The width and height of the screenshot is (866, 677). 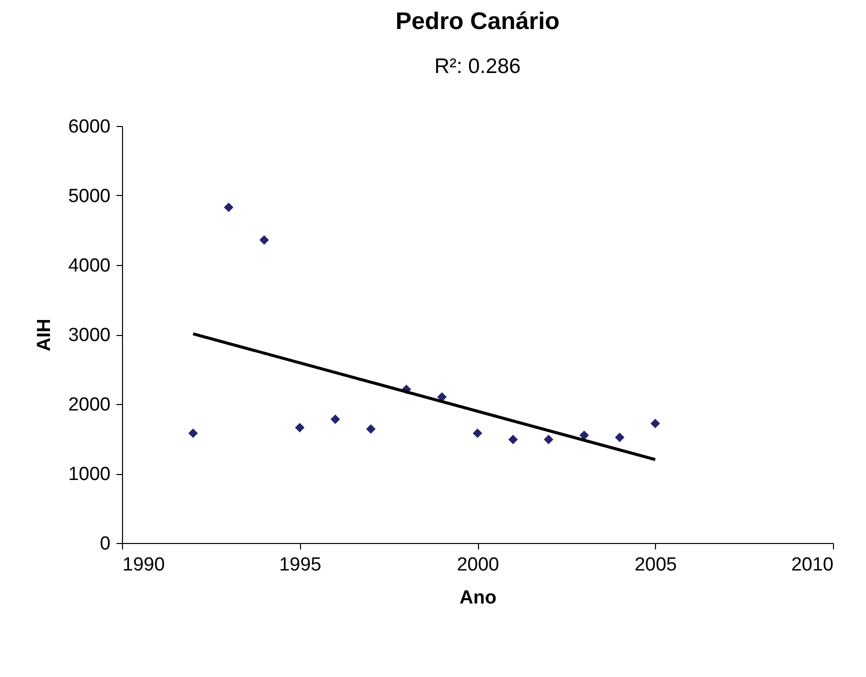 I want to click on y-tick-label: 3000, so click(x=89, y=335).